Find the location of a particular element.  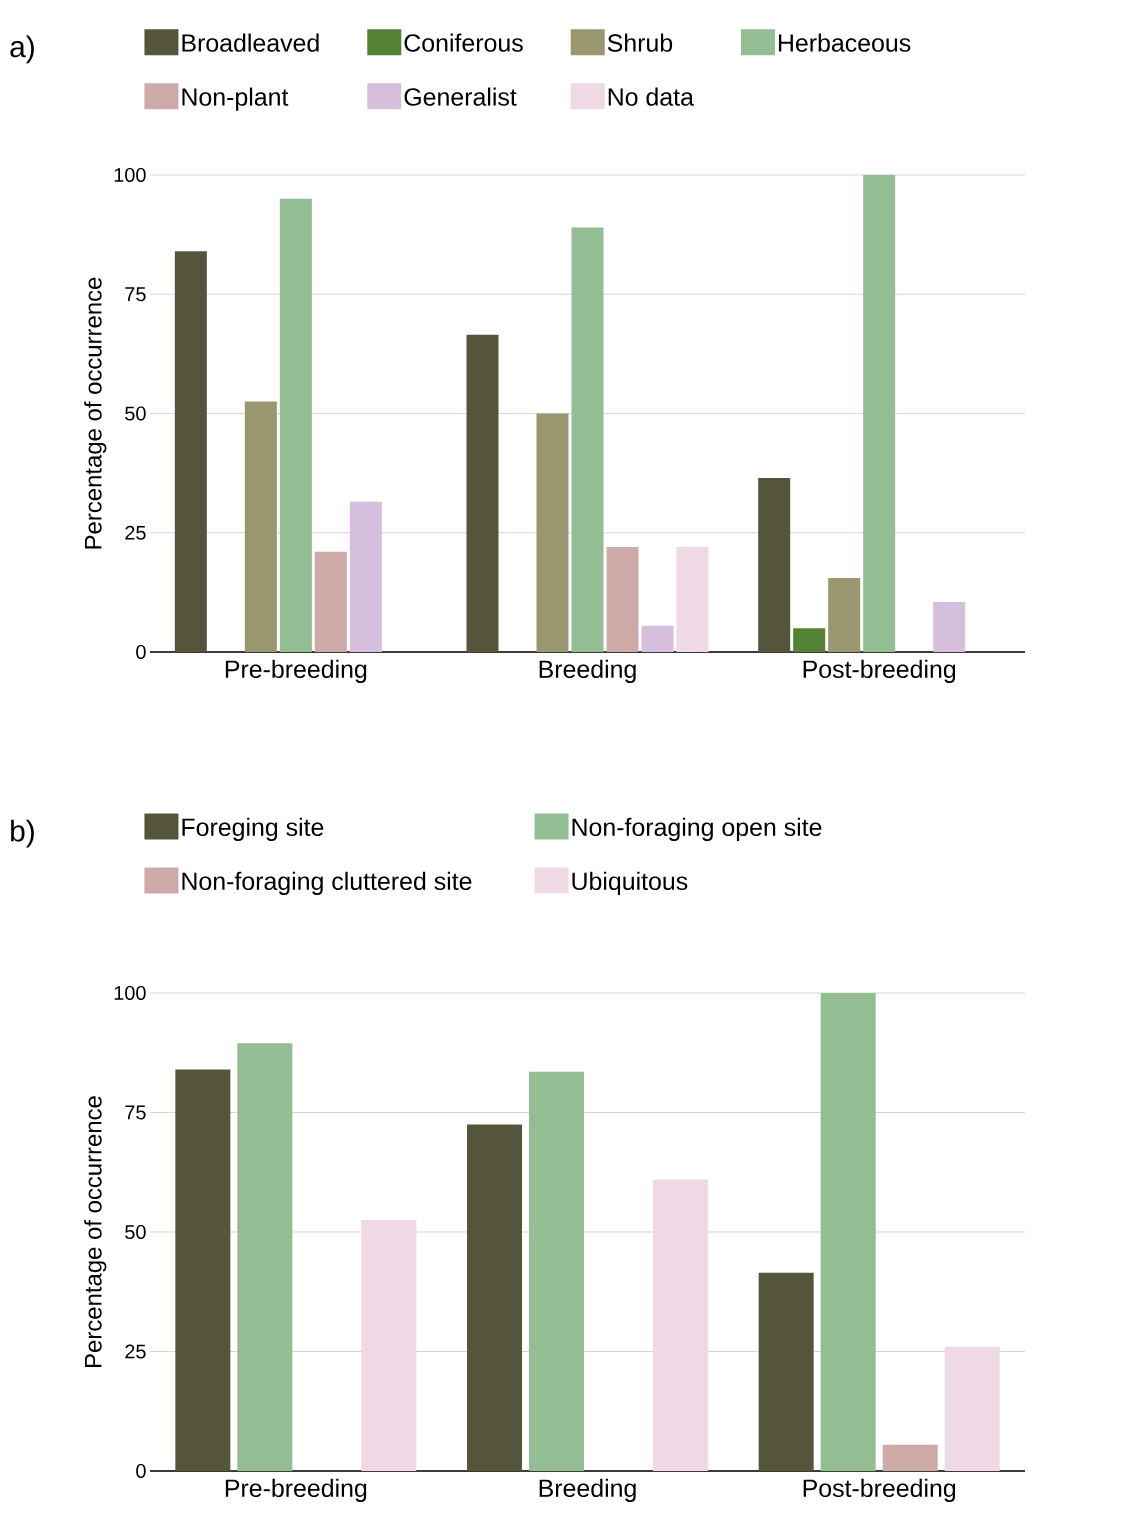

legend-label: Non-foraging open site is located at coordinates (697, 829).